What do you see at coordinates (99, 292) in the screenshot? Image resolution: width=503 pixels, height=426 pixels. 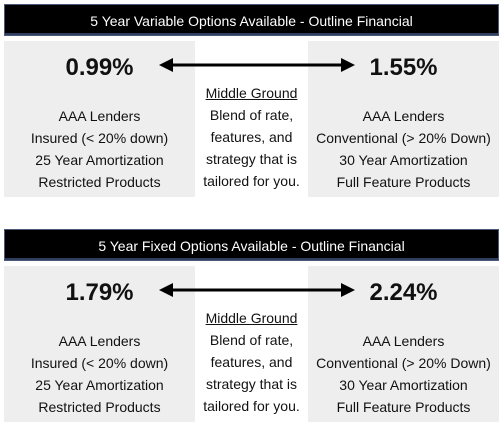 I see `low-rate: 1.79%` at bounding box center [99, 292].